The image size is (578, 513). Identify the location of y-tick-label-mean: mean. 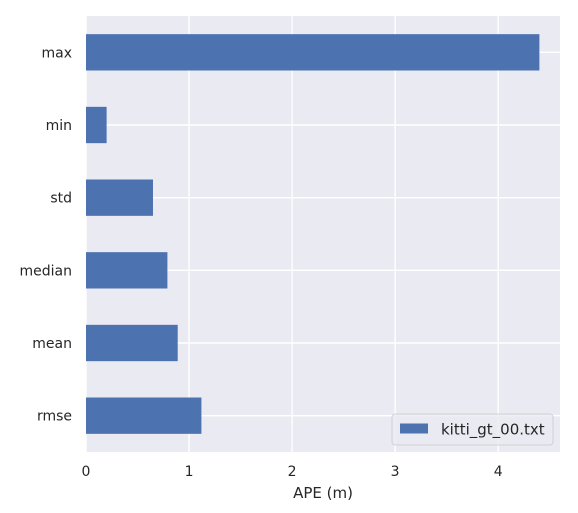
(52, 344).